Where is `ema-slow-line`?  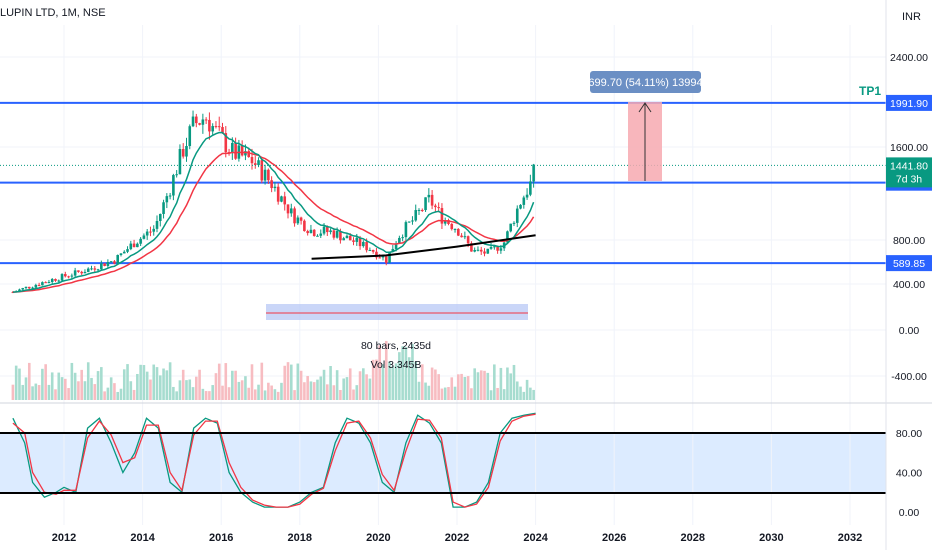 ema-slow-line is located at coordinates (273, 222).